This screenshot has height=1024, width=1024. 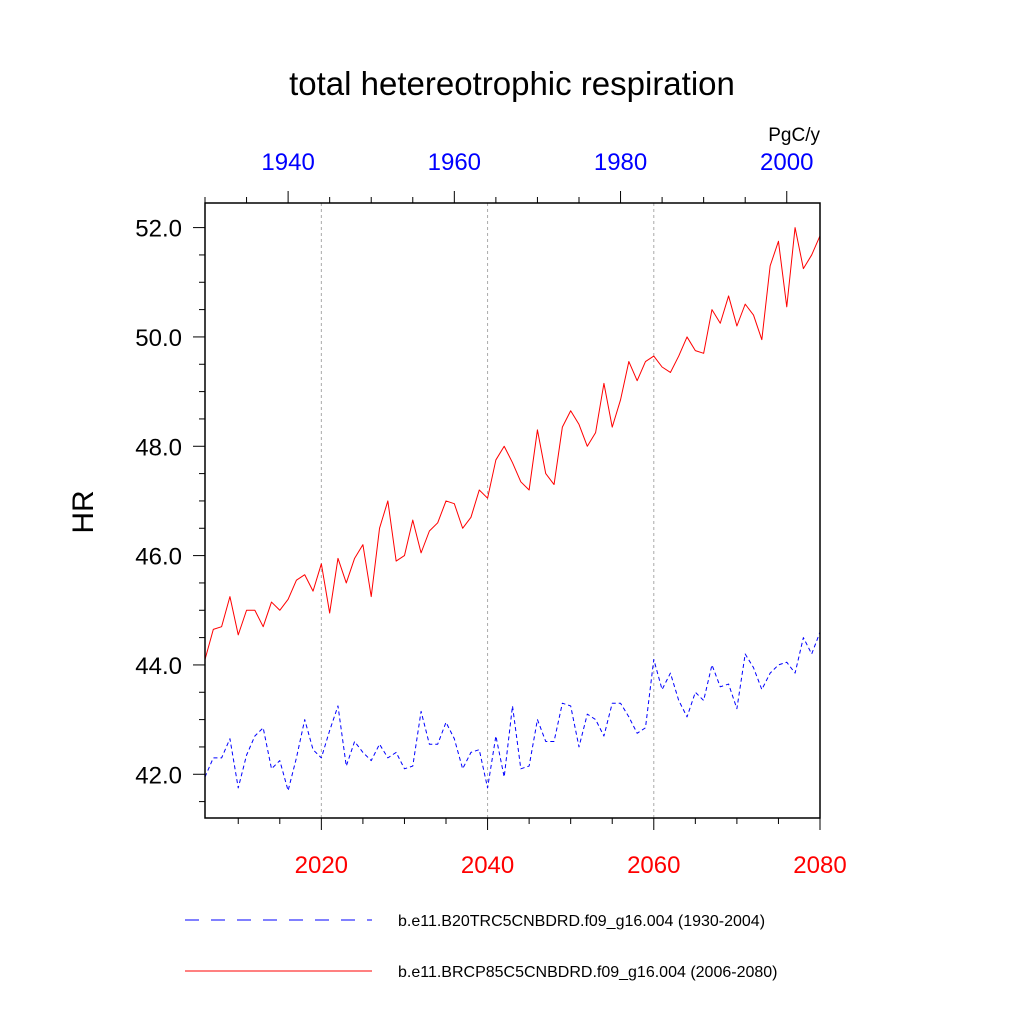 What do you see at coordinates (158, 775) in the screenshot?
I see `y-tick-label: 42.0` at bounding box center [158, 775].